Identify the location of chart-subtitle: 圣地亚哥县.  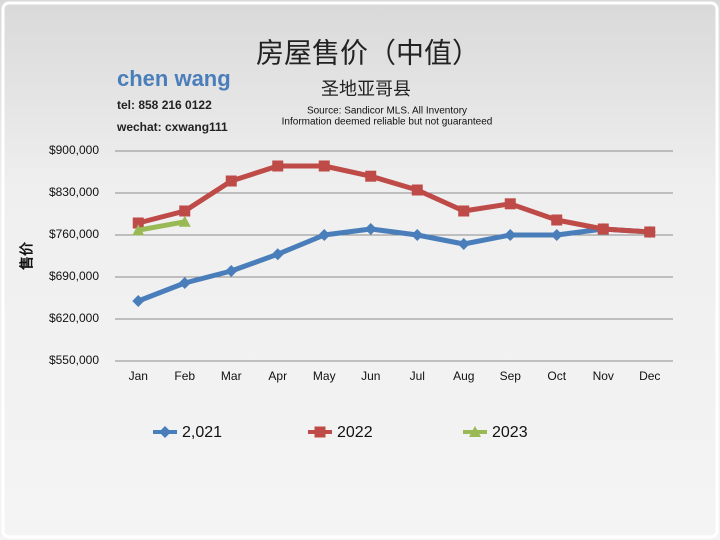
(366, 89).